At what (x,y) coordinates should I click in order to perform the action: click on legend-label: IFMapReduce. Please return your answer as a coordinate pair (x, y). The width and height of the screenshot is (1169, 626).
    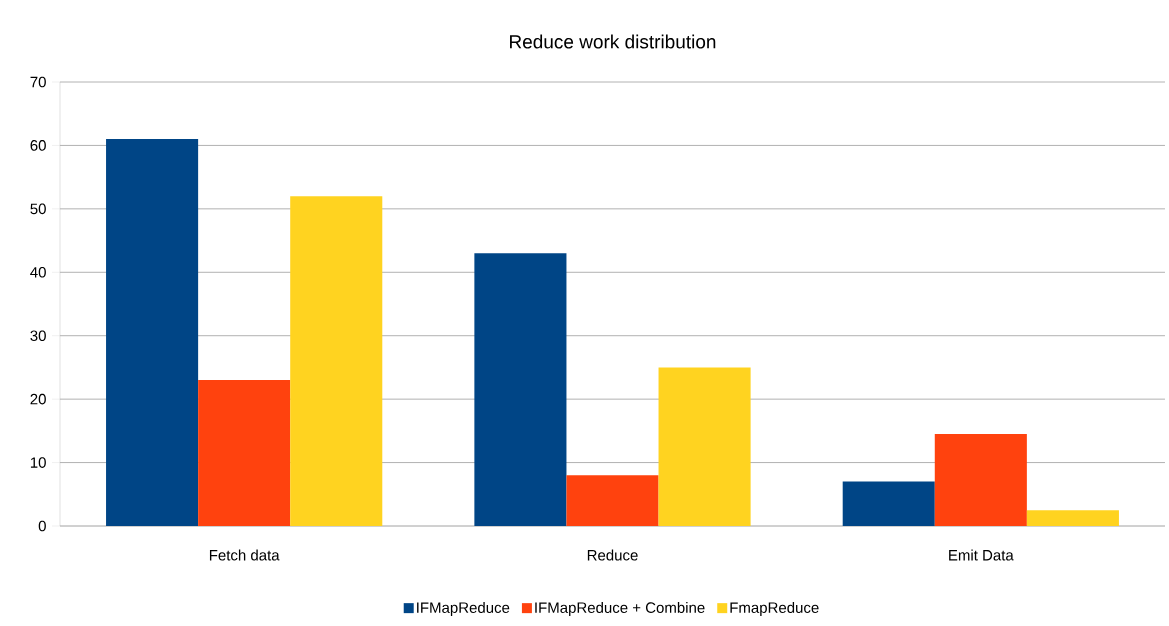
    Looking at the image, I should click on (463, 608).